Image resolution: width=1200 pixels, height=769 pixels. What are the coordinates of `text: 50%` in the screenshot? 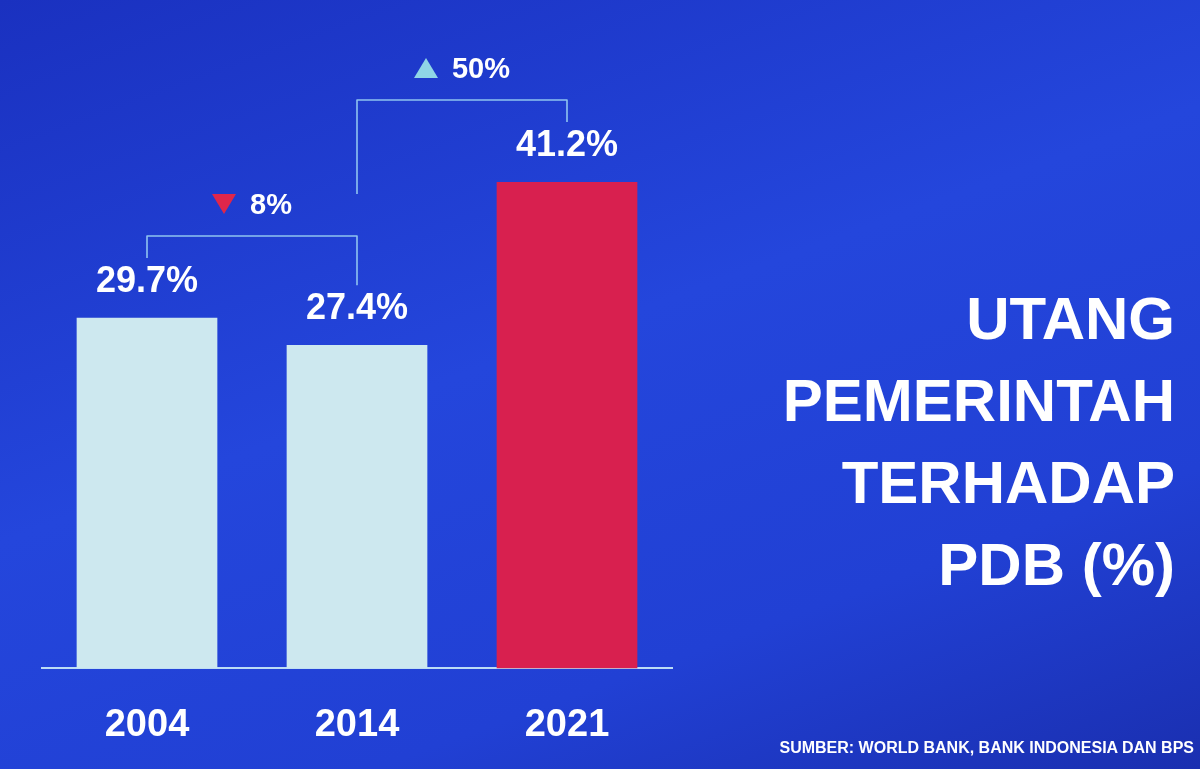 It's located at (481, 68).